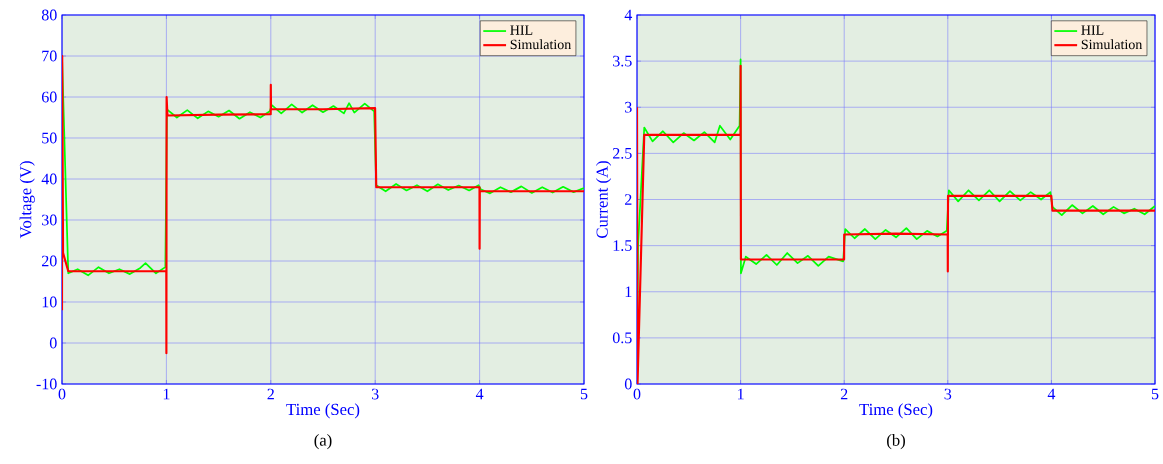 The height and width of the screenshot is (464, 1163). What do you see at coordinates (323, 442) in the screenshot?
I see `text: (a)` at bounding box center [323, 442].